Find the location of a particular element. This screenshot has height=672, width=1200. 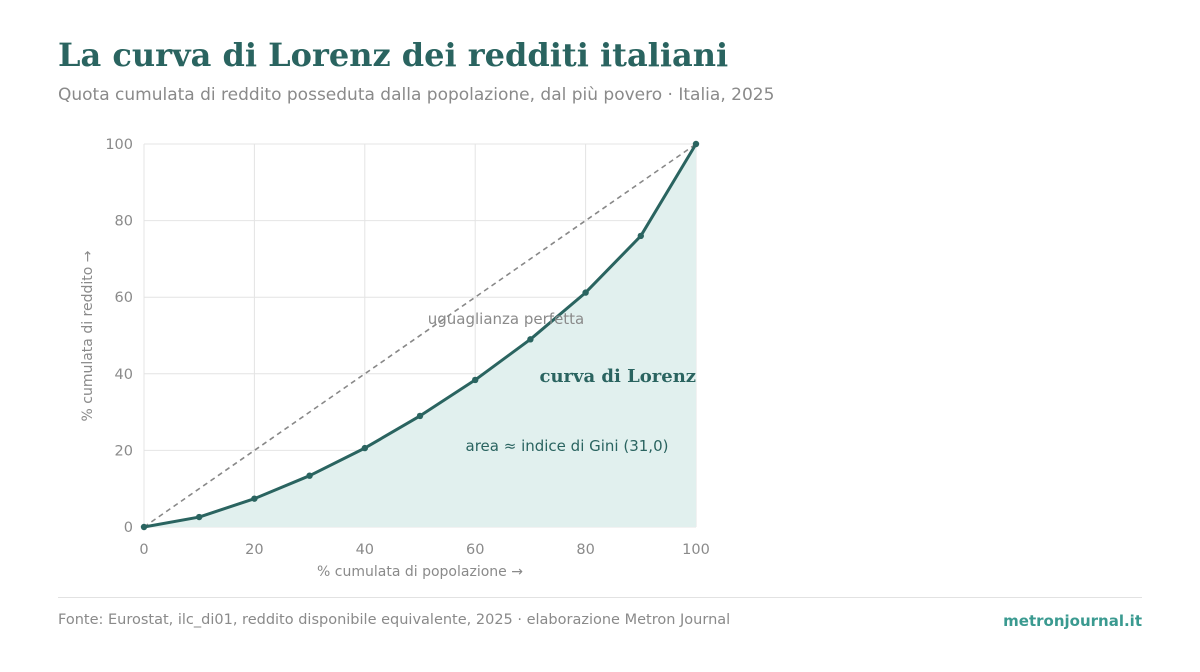

x-axis-ticks: 0 20 40 60 80 100 is located at coordinates (424, 550).